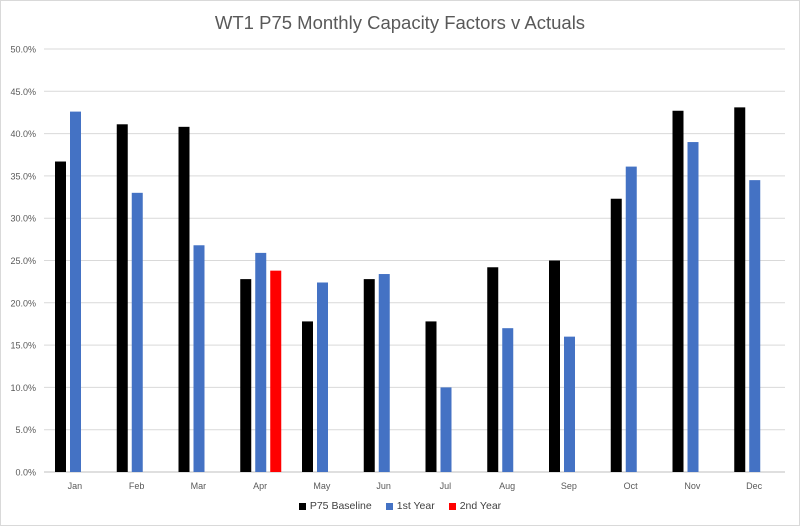 The image size is (800, 526). Describe the element at coordinates (199, 486) in the screenshot. I see `x-tick-label: Mar` at that location.